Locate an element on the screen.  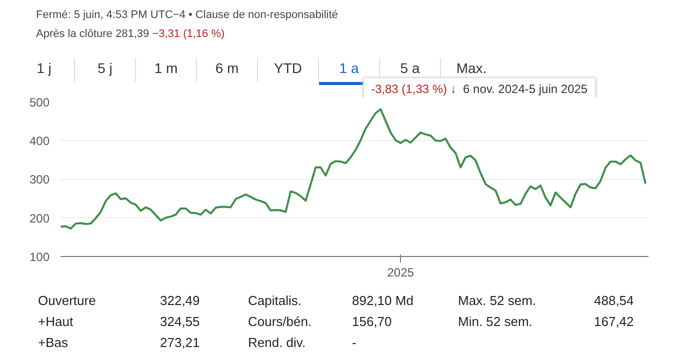
text: Ouverture is located at coordinates (67, 301).